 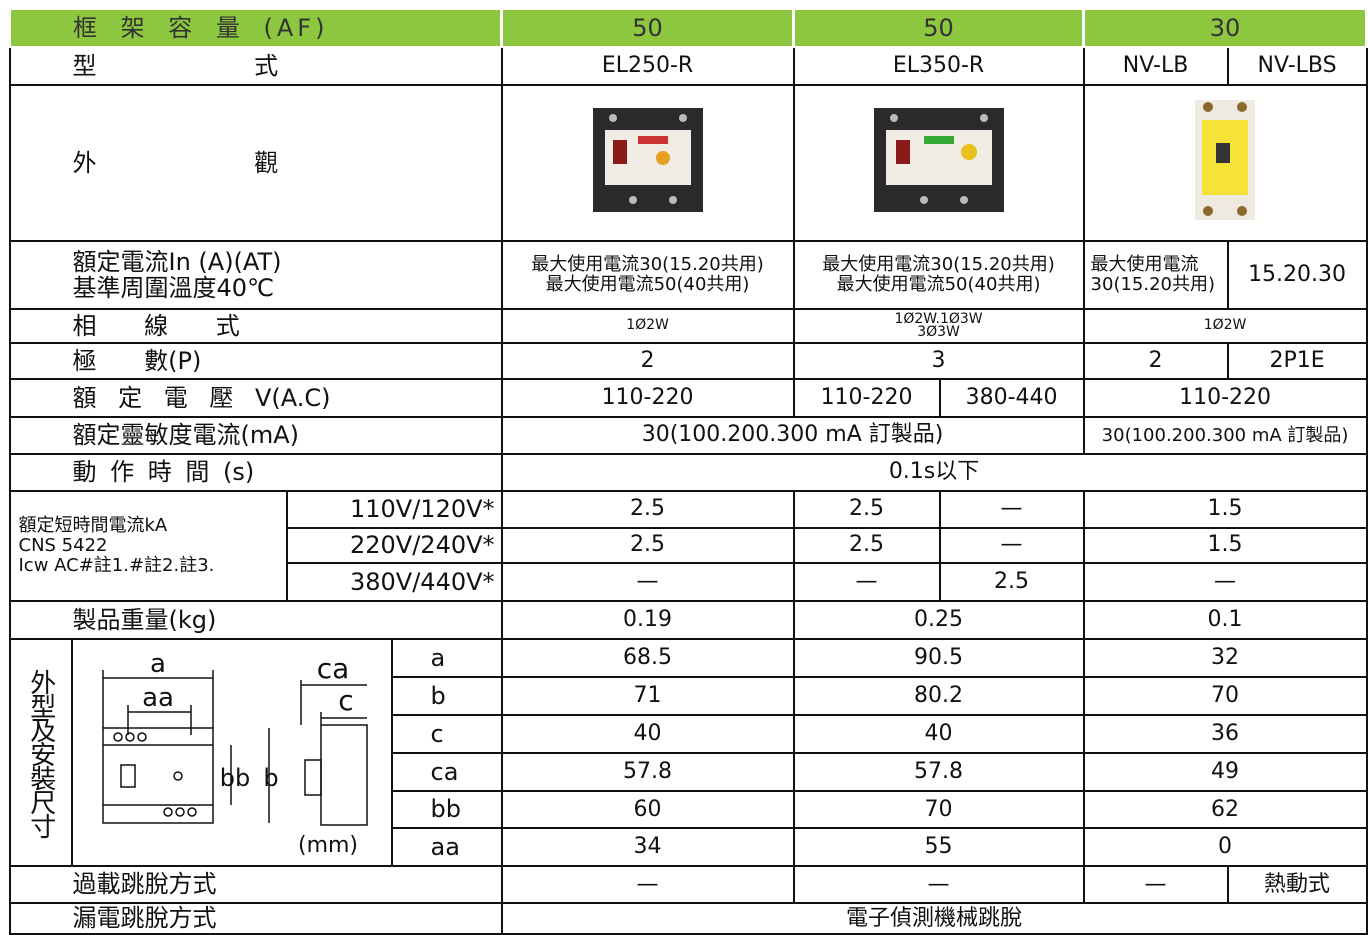 I want to click on table-cell: EL350-R, so click(x=938, y=66).